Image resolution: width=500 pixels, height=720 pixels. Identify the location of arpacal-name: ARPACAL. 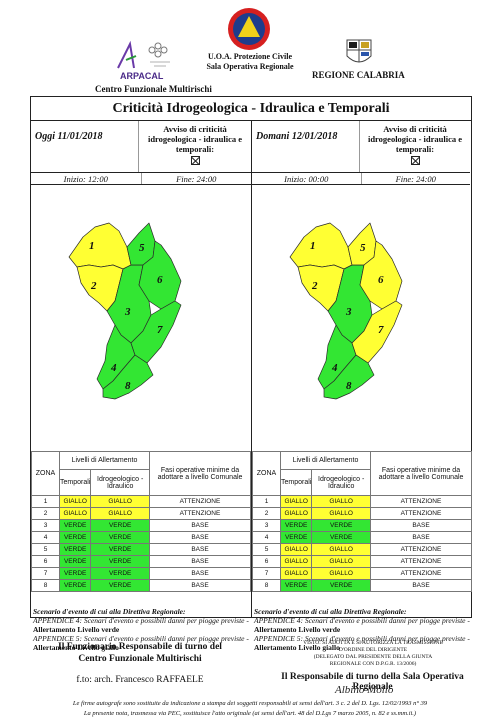
(142, 76).